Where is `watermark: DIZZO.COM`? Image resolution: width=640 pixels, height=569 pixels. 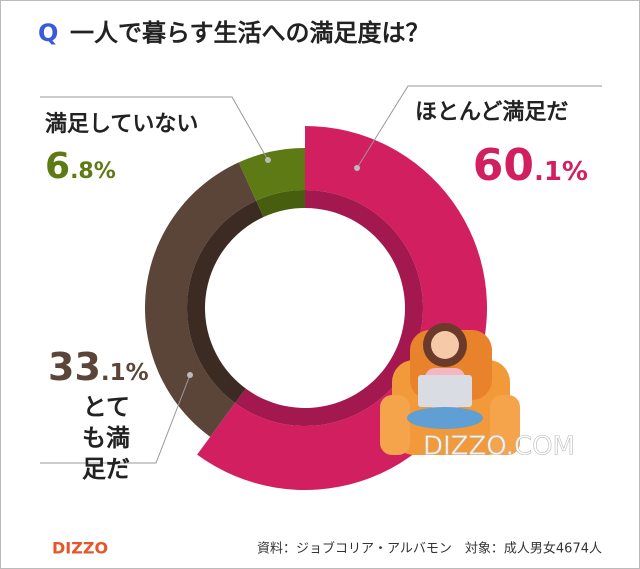 watermark: DIZZO.COM is located at coordinates (499, 447).